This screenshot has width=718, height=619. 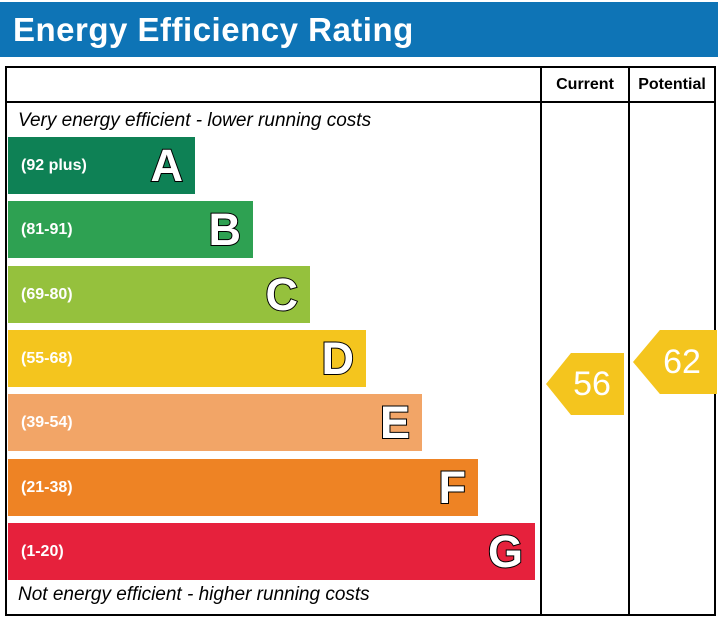 What do you see at coordinates (225, 229) in the screenshot?
I see `band-letter: B` at bounding box center [225, 229].